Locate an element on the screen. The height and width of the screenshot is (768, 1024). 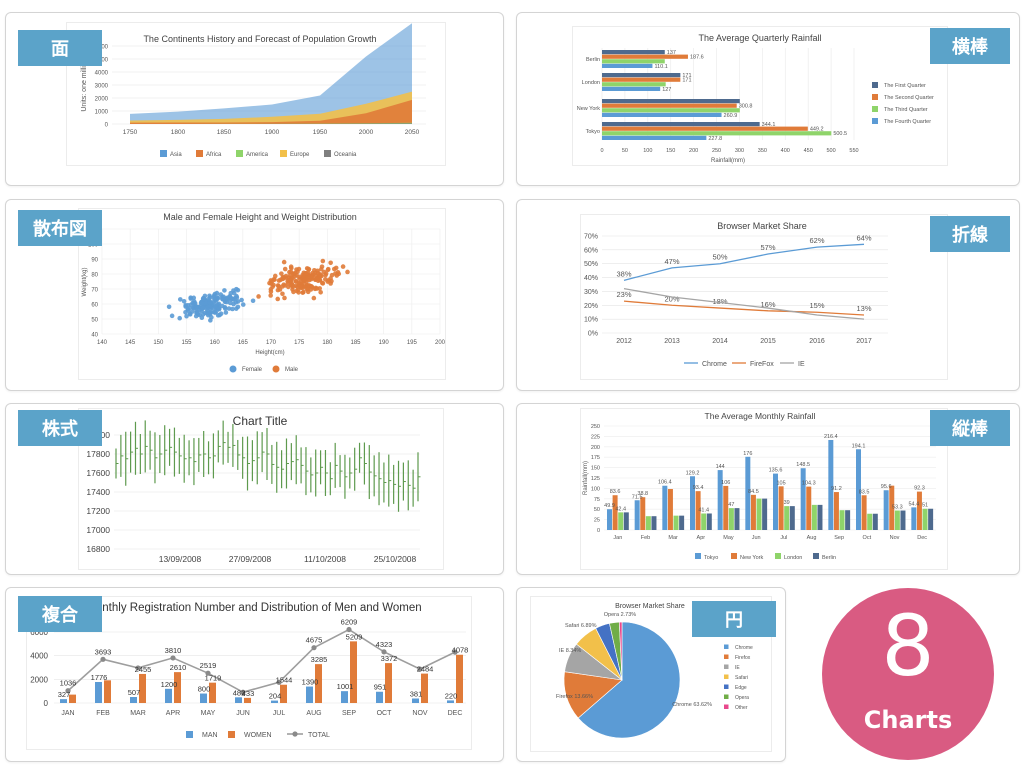
data-label: 951 is located at coordinates (380, 687).